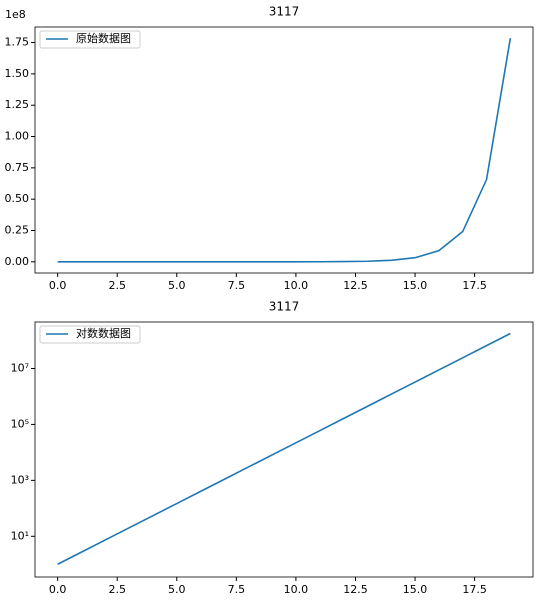 The image size is (554, 600). Describe the element at coordinates (103, 333) in the screenshot. I see `legend-label: 对数数据图` at that location.